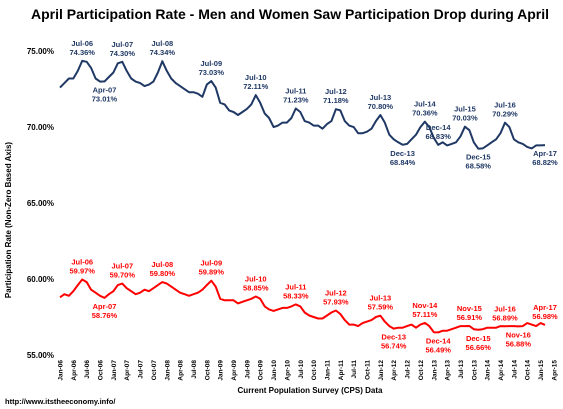 The height and width of the screenshot is (409, 563). What do you see at coordinates (381, 307) in the screenshot?
I see `data-label-value: 57.59%` at bounding box center [381, 307].